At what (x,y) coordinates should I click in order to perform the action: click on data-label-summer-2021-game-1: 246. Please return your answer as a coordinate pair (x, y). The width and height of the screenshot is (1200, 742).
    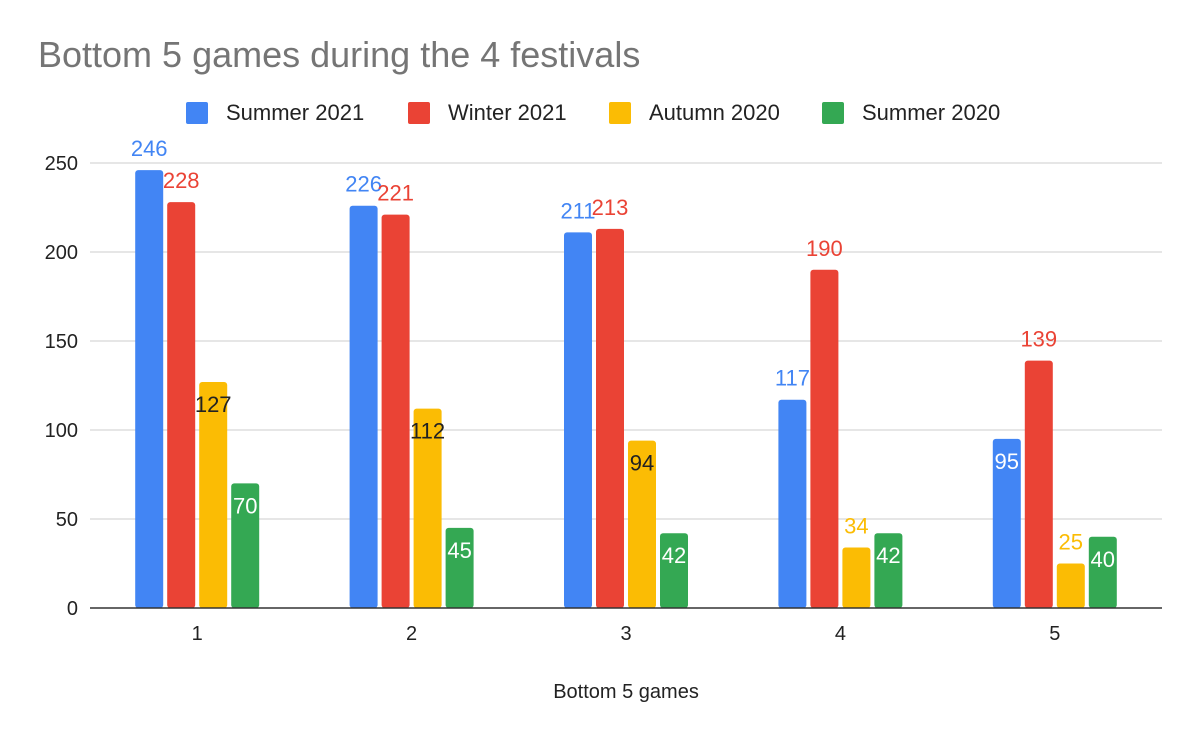
    Looking at the image, I should click on (149, 148).